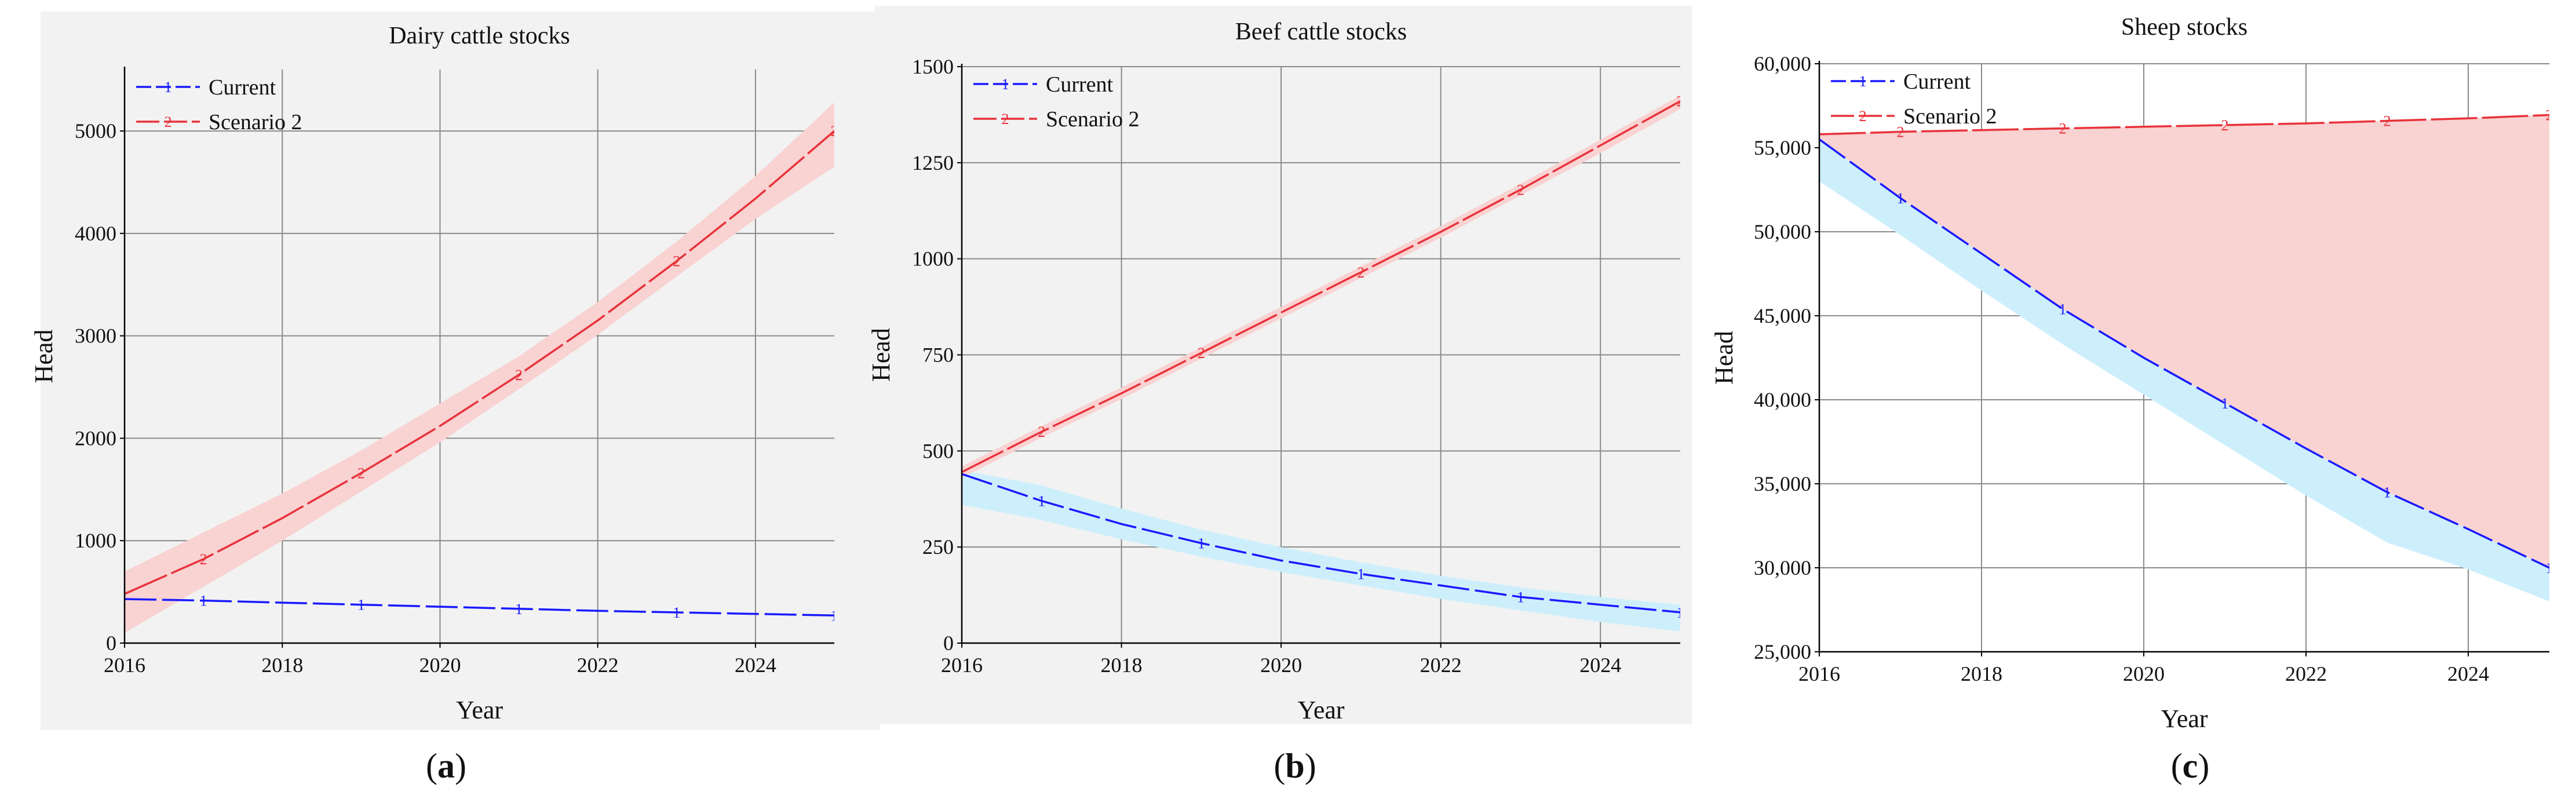 Image resolution: width=2576 pixels, height=803 pixels. Describe the element at coordinates (1782, 651) in the screenshot. I see `y-tick-label: 25,000` at that location.